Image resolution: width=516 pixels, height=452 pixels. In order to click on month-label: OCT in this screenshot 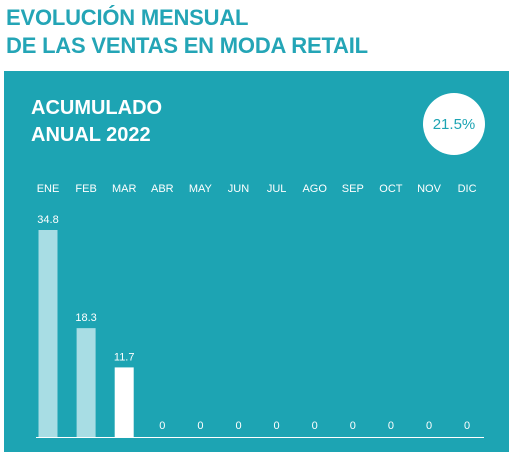, I will do `click(391, 189)`.